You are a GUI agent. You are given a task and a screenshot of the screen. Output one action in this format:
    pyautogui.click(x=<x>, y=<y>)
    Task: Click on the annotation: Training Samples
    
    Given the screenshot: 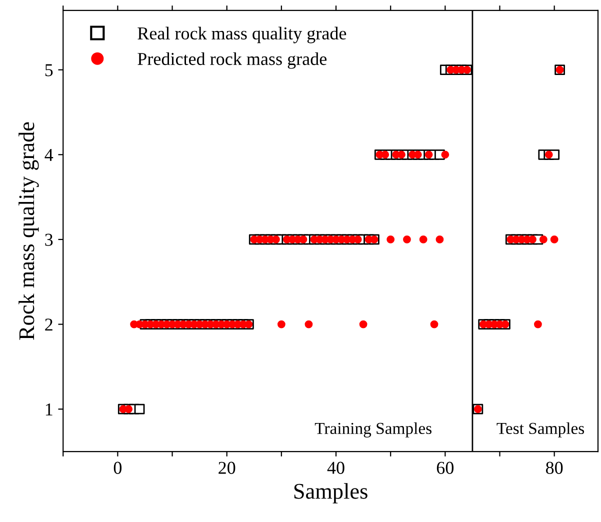 What is the action you would take?
    pyautogui.click(x=373, y=430)
    